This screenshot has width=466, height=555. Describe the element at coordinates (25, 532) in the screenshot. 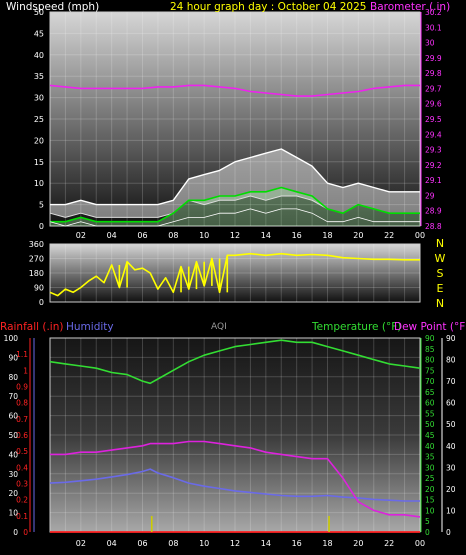

I see `rain-y-tick-label: 0` at that location.